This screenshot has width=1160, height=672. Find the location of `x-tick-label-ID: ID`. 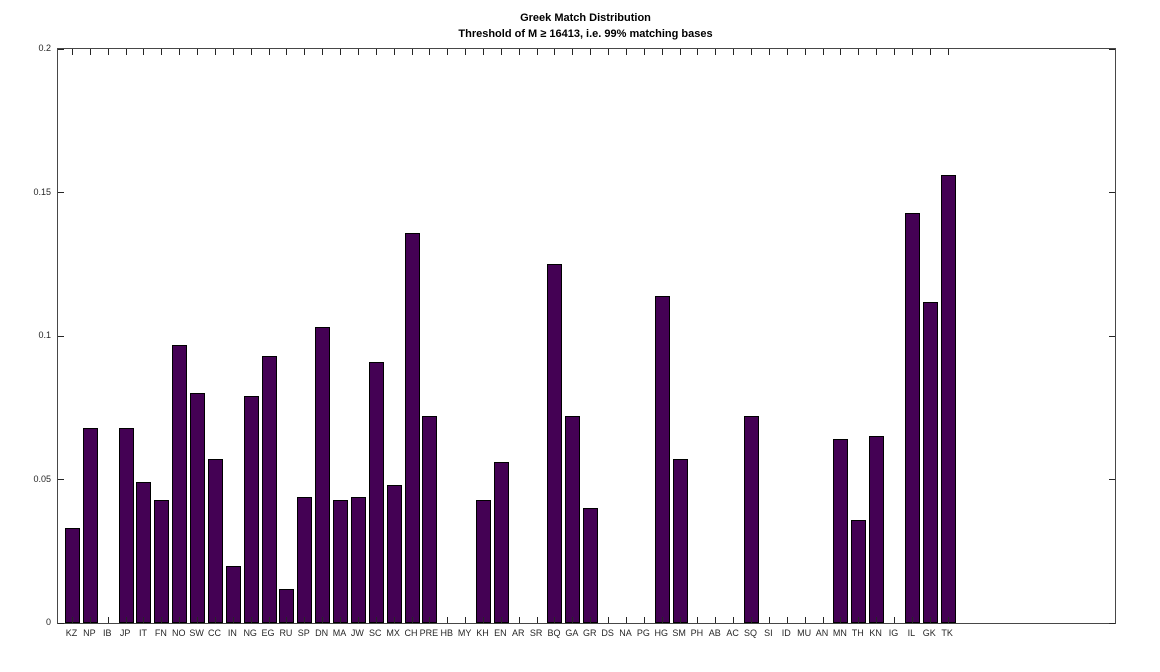

x-tick-label-ID: ID is located at coordinates (786, 633).